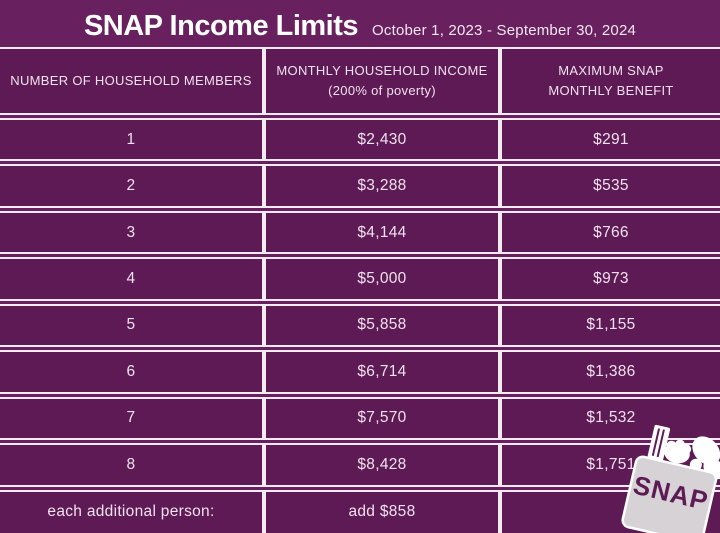 This screenshot has height=533, width=720. What do you see at coordinates (132, 511) in the screenshot?
I see `additional-person-label: each additional person:` at bounding box center [132, 511].